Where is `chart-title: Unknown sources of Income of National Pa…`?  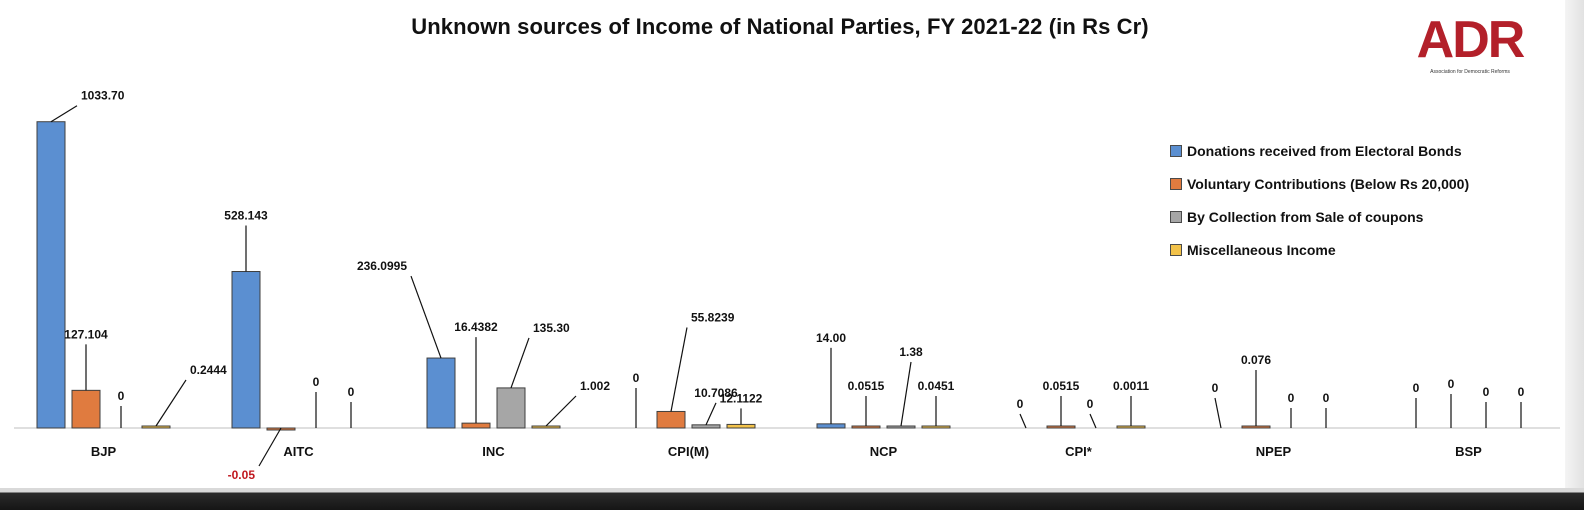
chart-title: Unknown sources of Income of National Pa… is located at coordinates (780, 26).